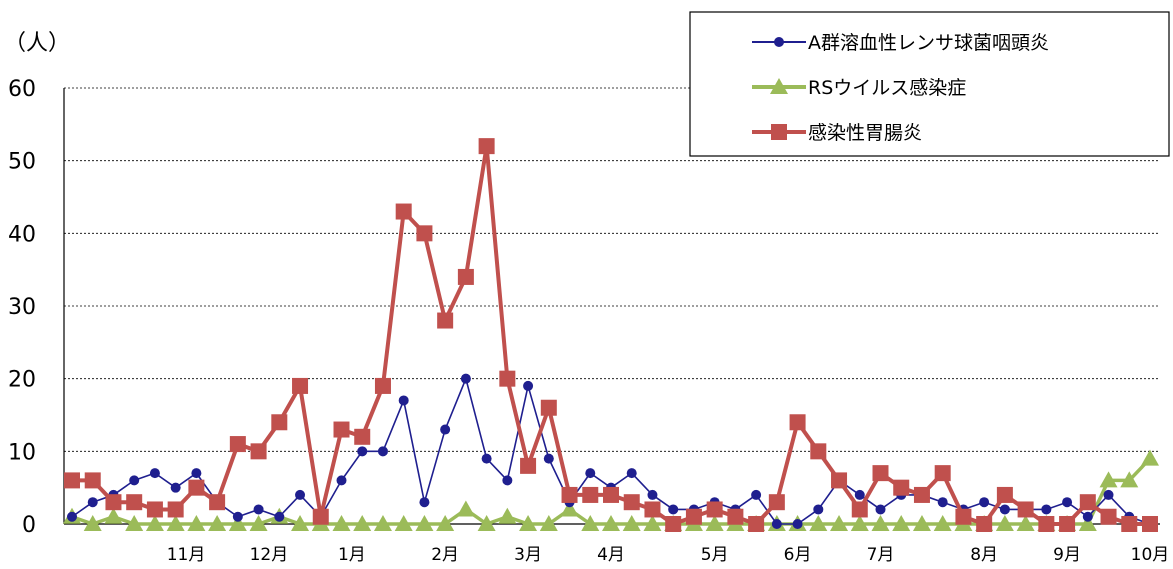 The width and height of the screenshot is (1173, 569). Describe the element at coordinates (22, 234) in the screenshot. I see `y-tick-label: 40` at that location.